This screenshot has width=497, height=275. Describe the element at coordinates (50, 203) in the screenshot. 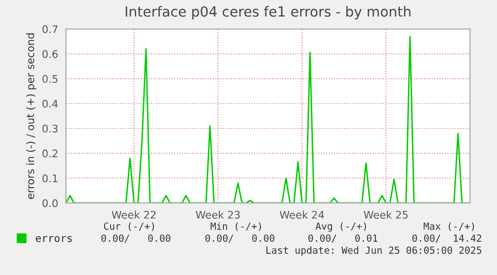

I see `y-tick-label: 0.0` at that location.